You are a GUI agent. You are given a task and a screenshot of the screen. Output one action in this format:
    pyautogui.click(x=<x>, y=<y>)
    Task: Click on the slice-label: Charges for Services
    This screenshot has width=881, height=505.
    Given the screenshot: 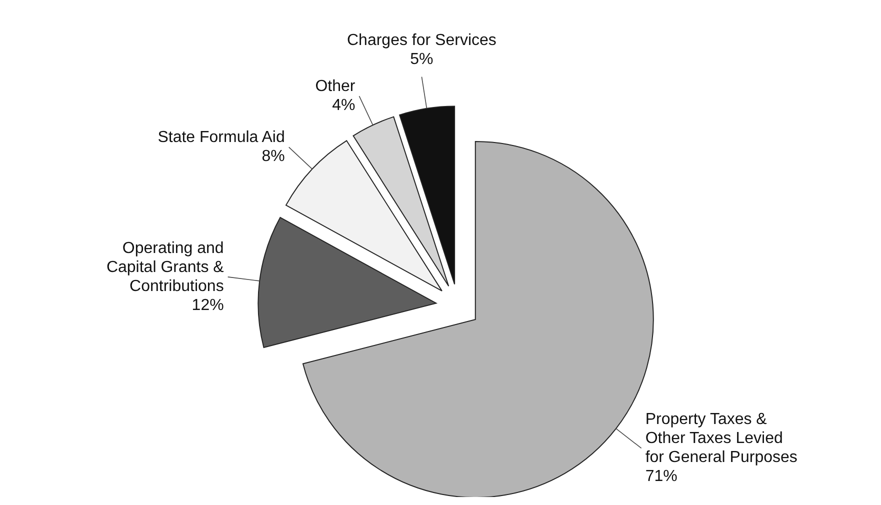 What is the action you would take?
    pyautogui.click(x=421, y=40)
    